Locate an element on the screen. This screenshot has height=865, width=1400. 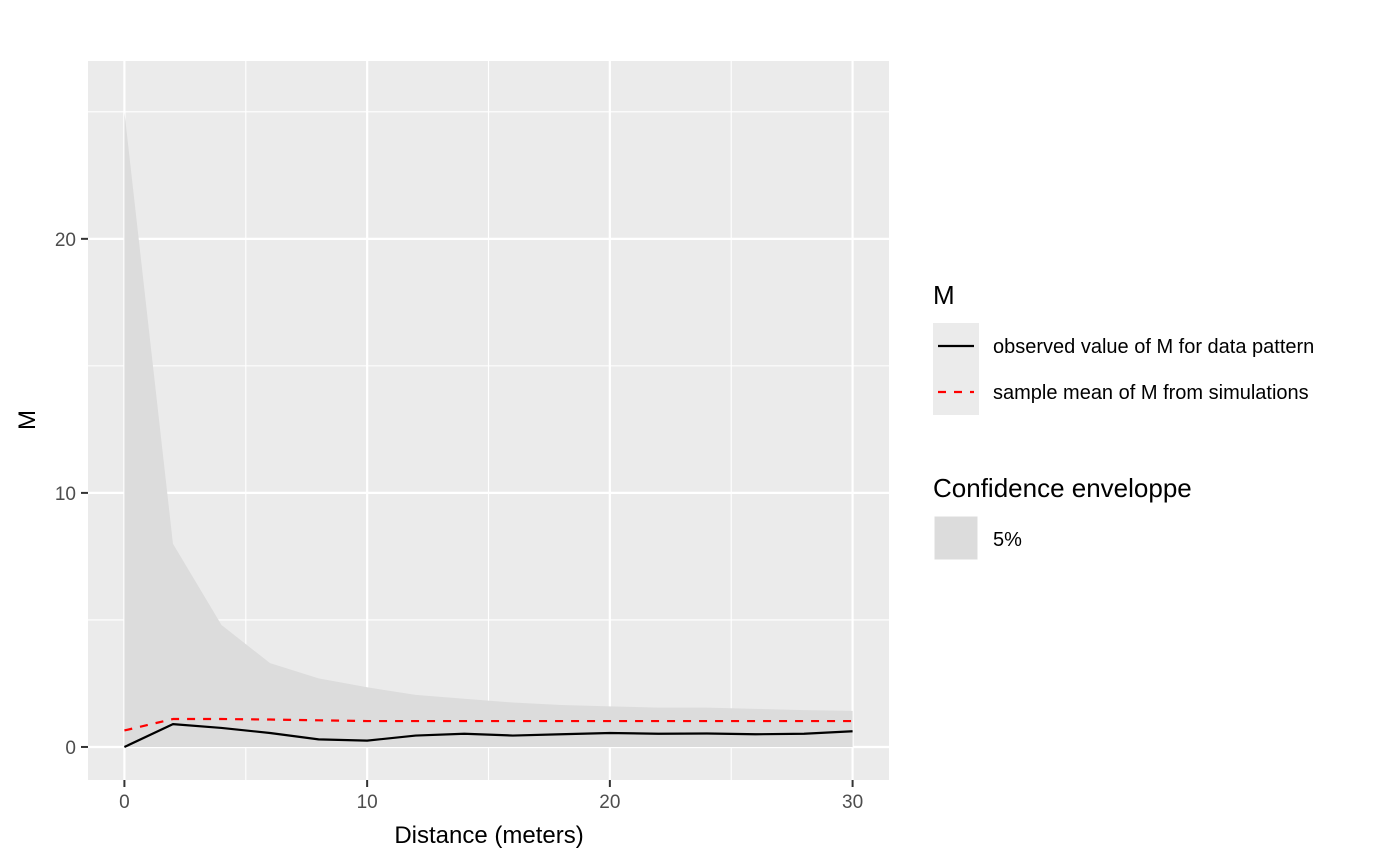
legend-m-title: M is located at coordinates (944, 295).